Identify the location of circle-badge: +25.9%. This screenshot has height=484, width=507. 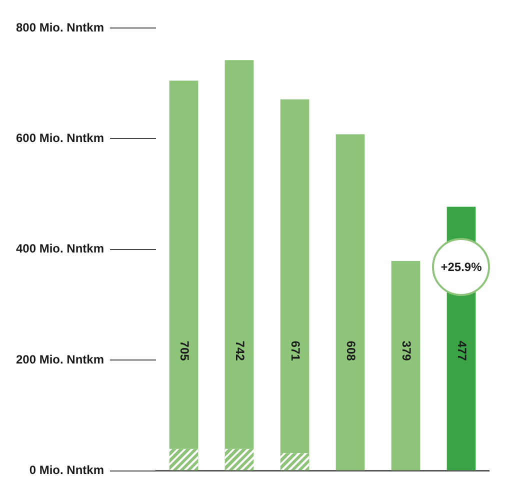
(461, 267).